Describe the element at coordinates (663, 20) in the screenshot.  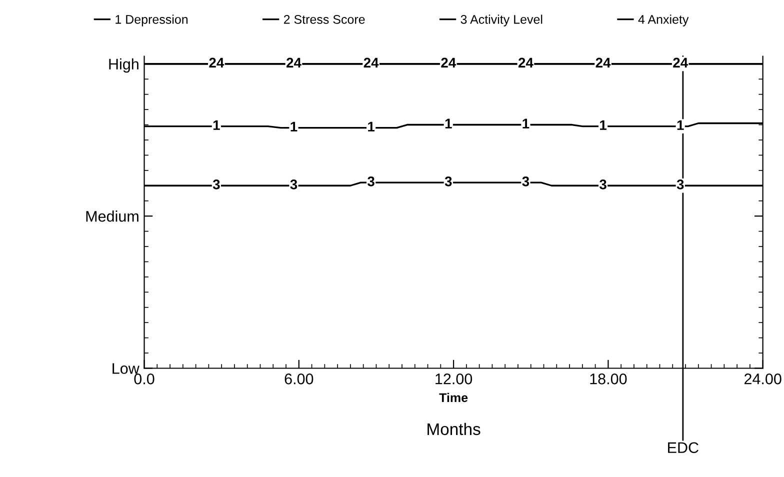
I see `legend-label: 4 Anxiety` at that location.